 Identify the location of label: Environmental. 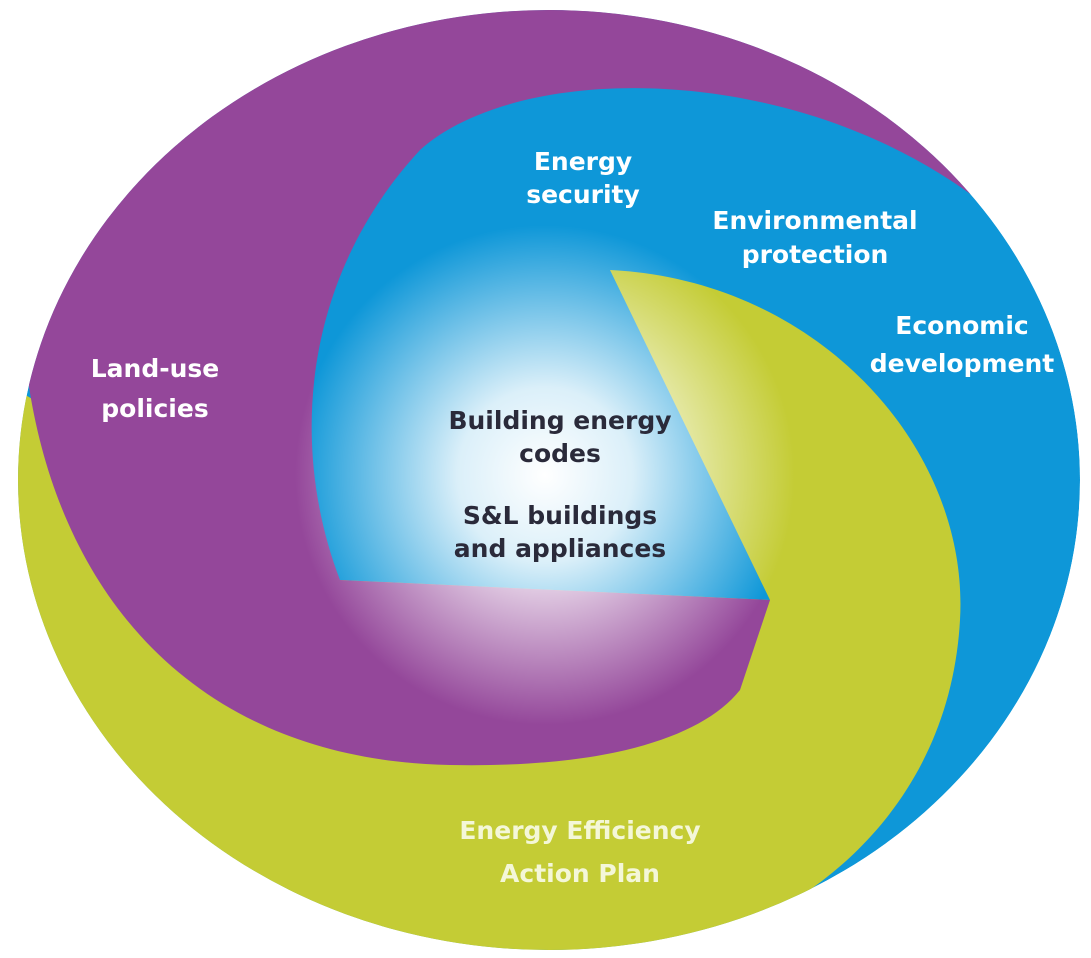
(814, 220).